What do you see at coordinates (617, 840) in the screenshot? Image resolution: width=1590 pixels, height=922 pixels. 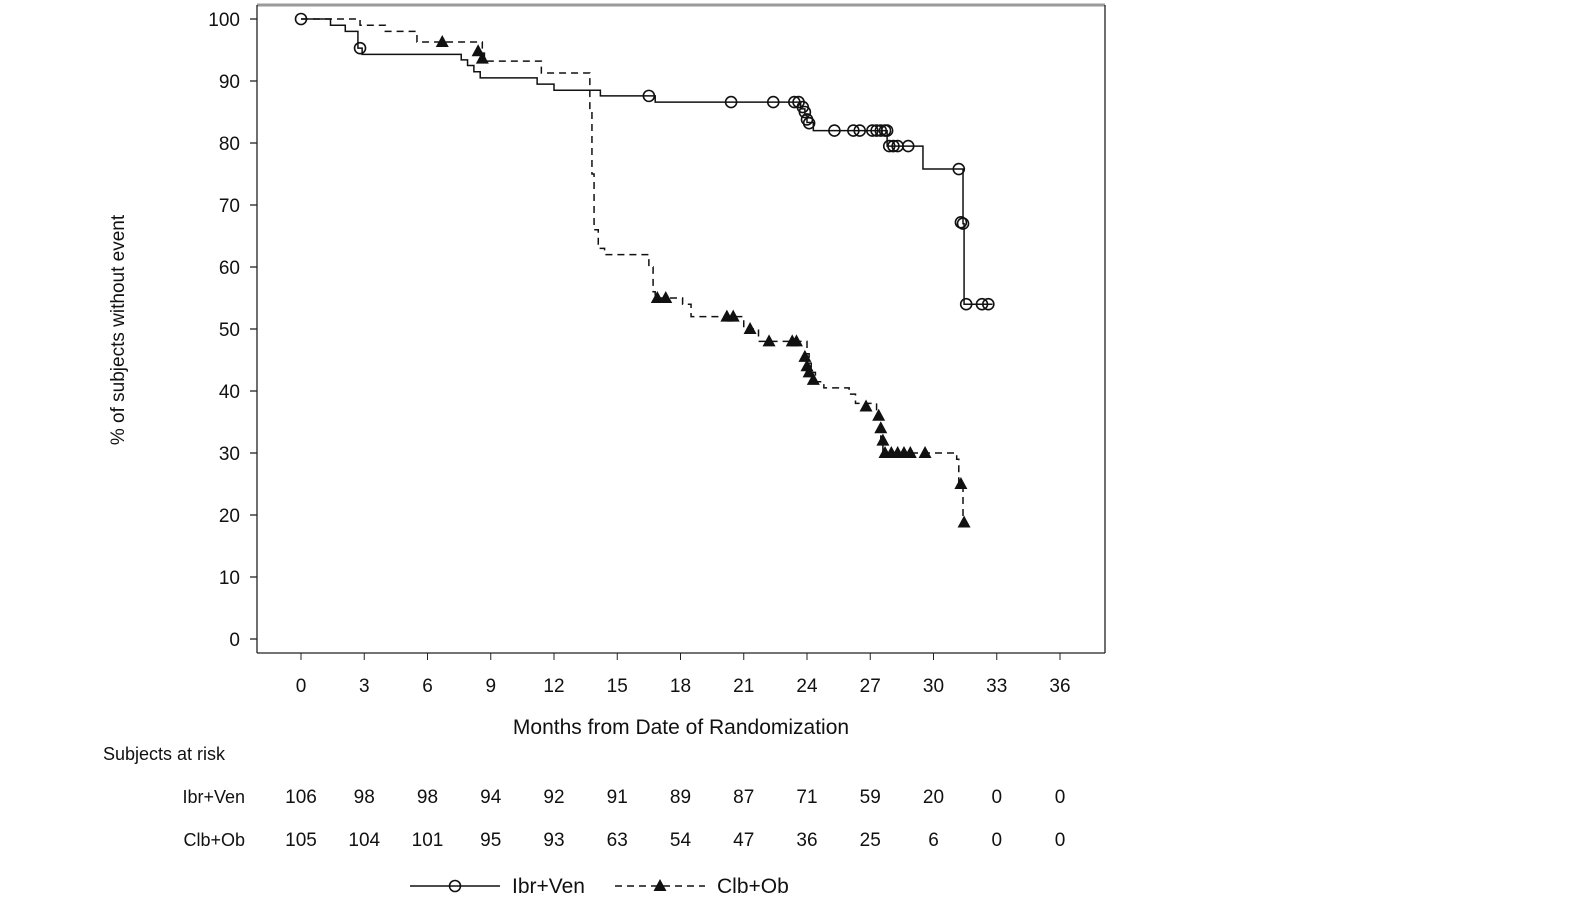 I see `risk-count: 63` at bounding box center [617, 840].